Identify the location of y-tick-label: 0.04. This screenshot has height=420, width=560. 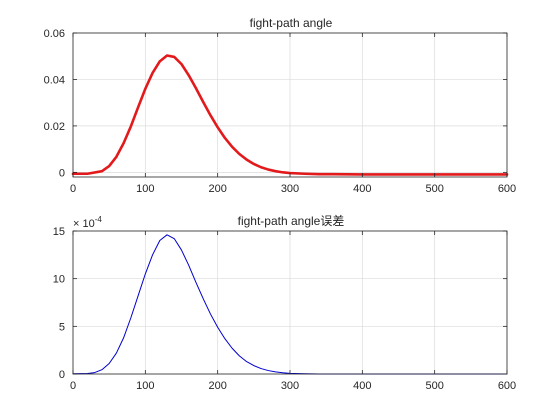
(54, 80).